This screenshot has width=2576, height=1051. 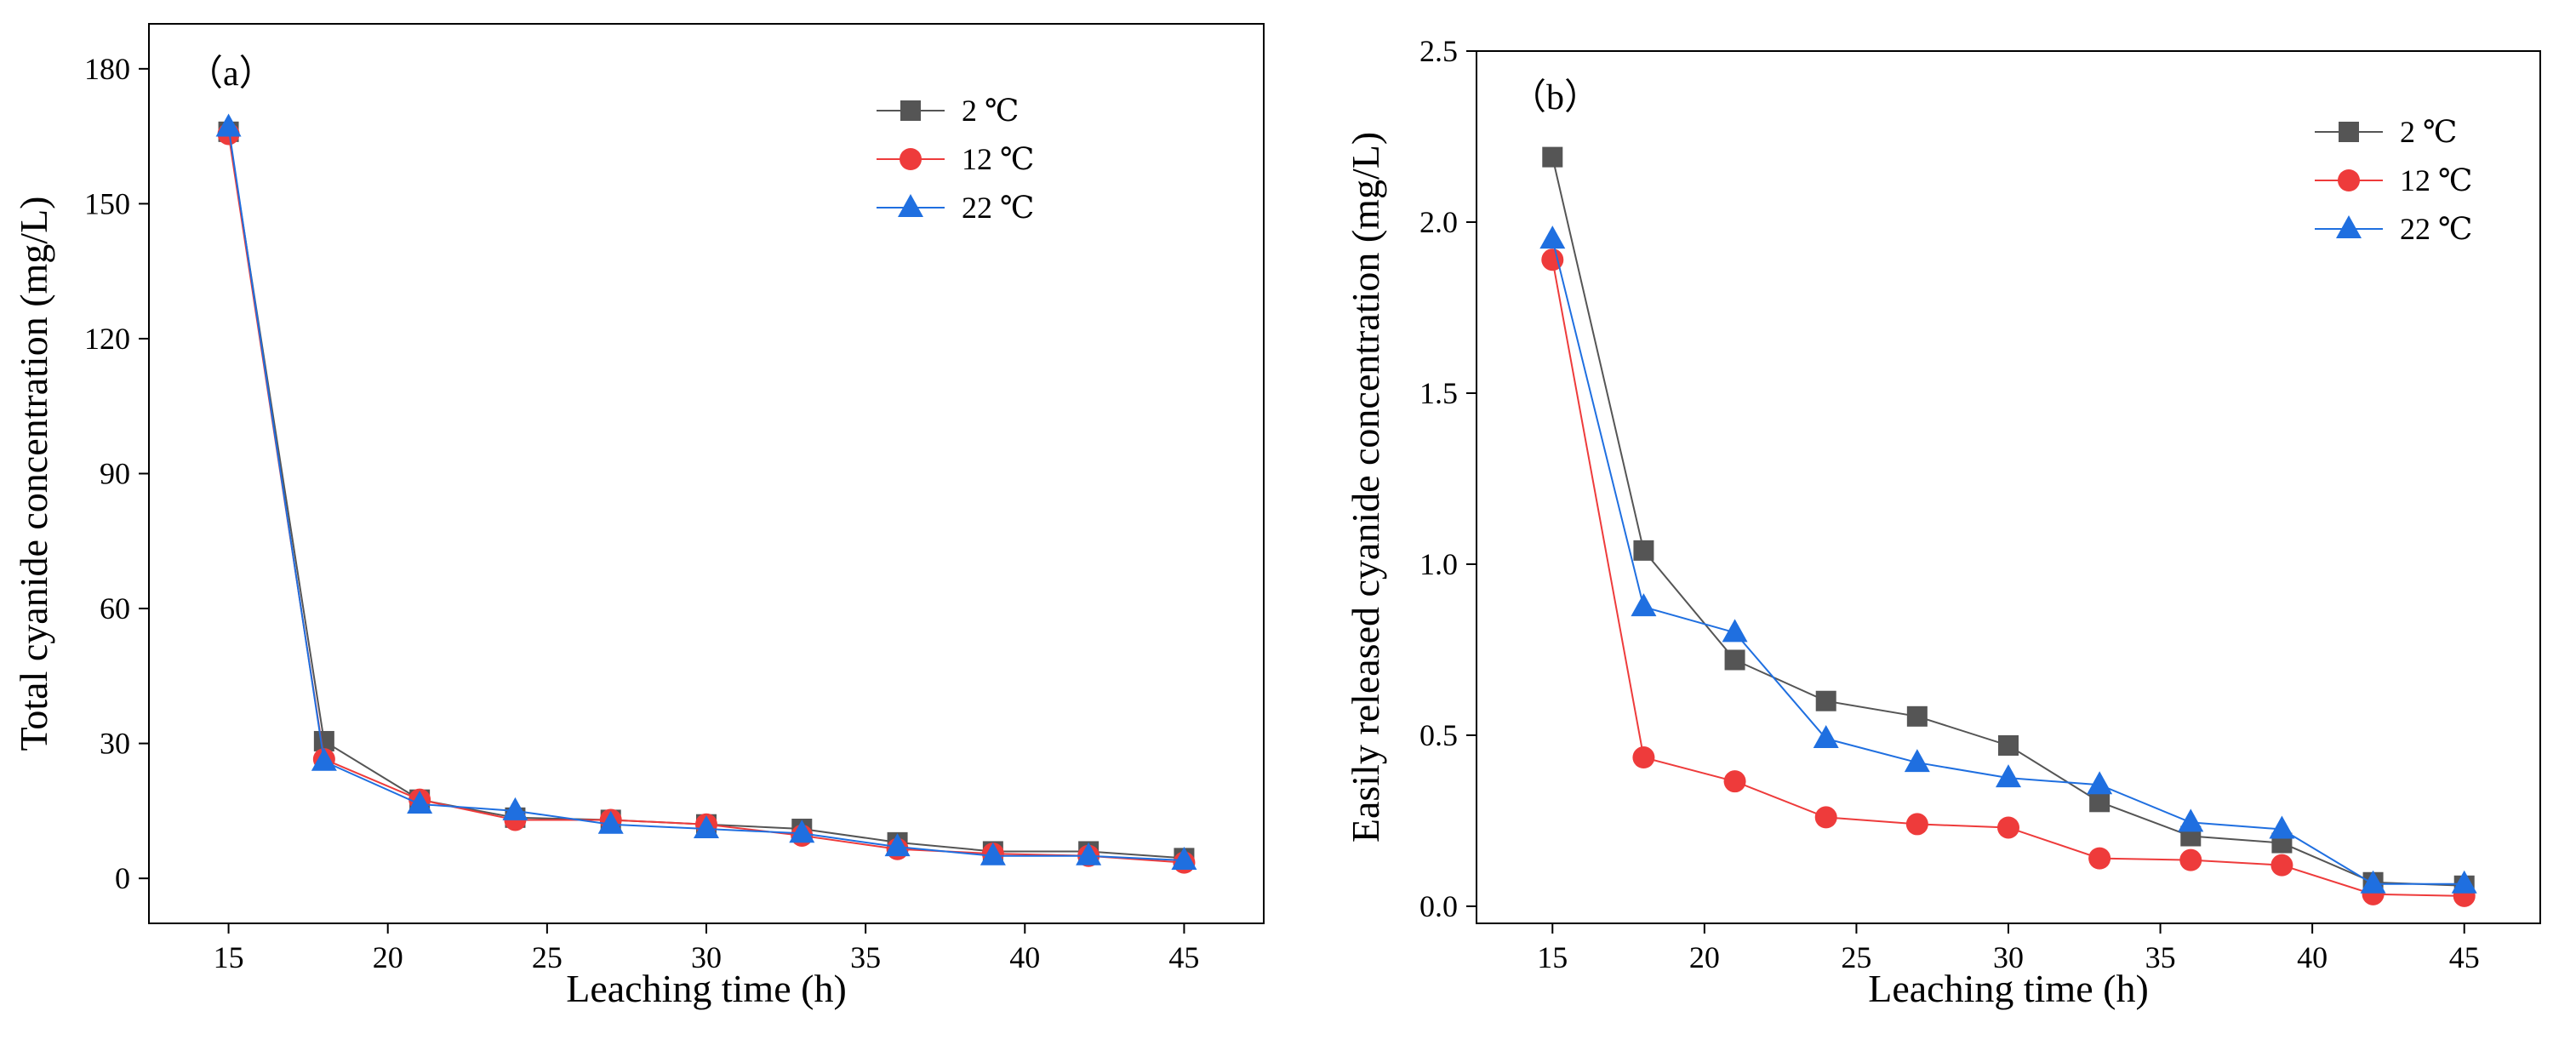 What do you see at coordinates (1438, 906) in the screenshot?
I see `y-tick-label: 0.0` at bounding box center [1438, 906].